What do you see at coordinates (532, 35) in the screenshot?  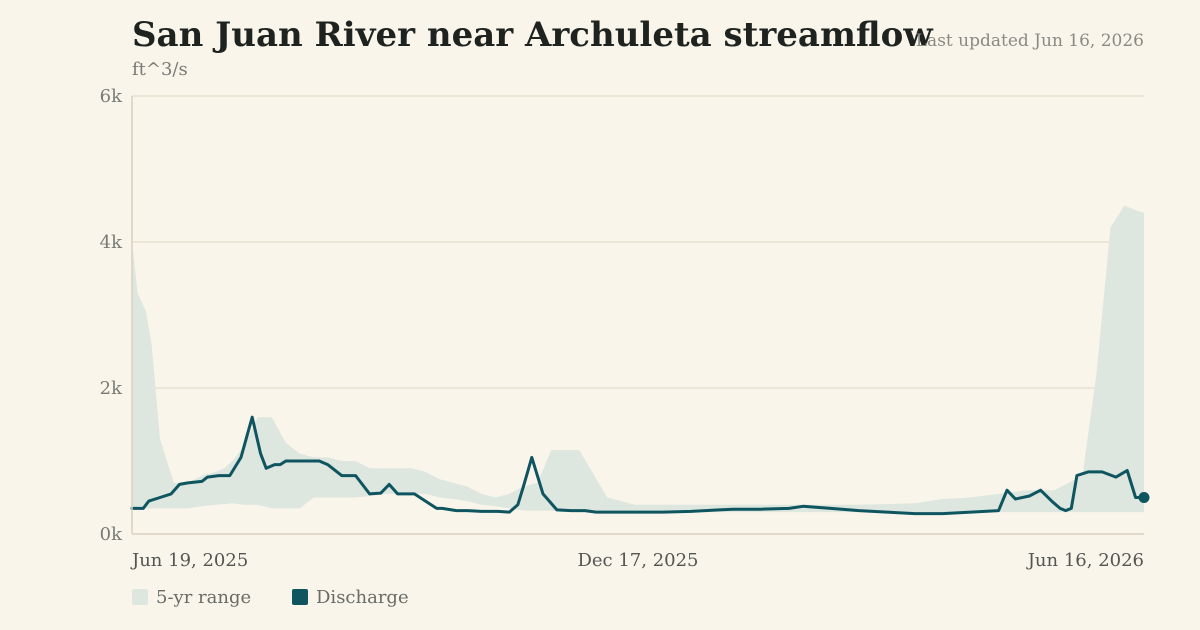 I see `chart-title: San Juan River near Archuleta streamflow` at bounding box center [532, 35].